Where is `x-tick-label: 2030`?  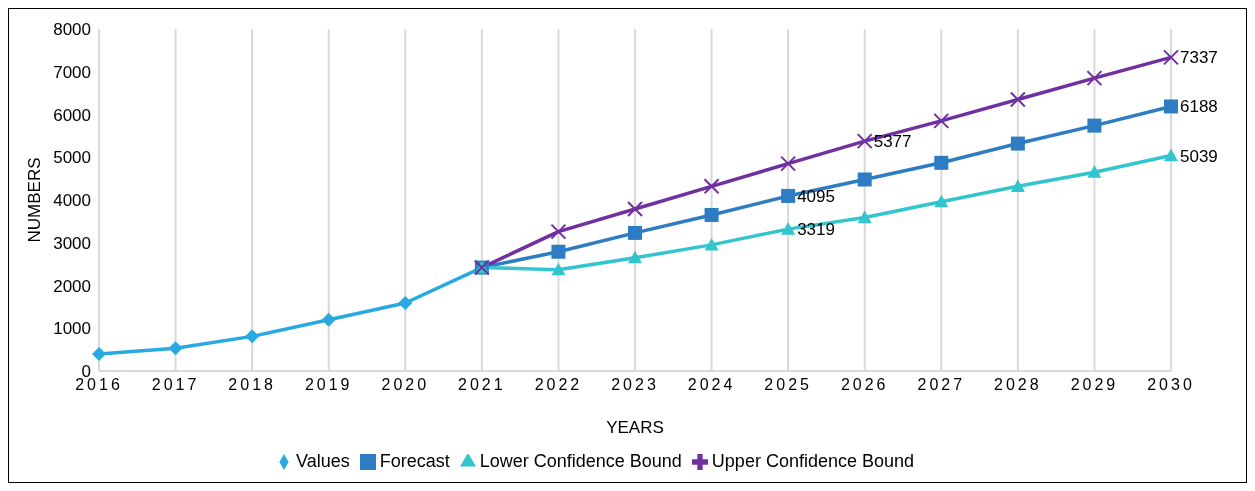 x-tick-label: 2030 is located at coordinates (1171, 385).